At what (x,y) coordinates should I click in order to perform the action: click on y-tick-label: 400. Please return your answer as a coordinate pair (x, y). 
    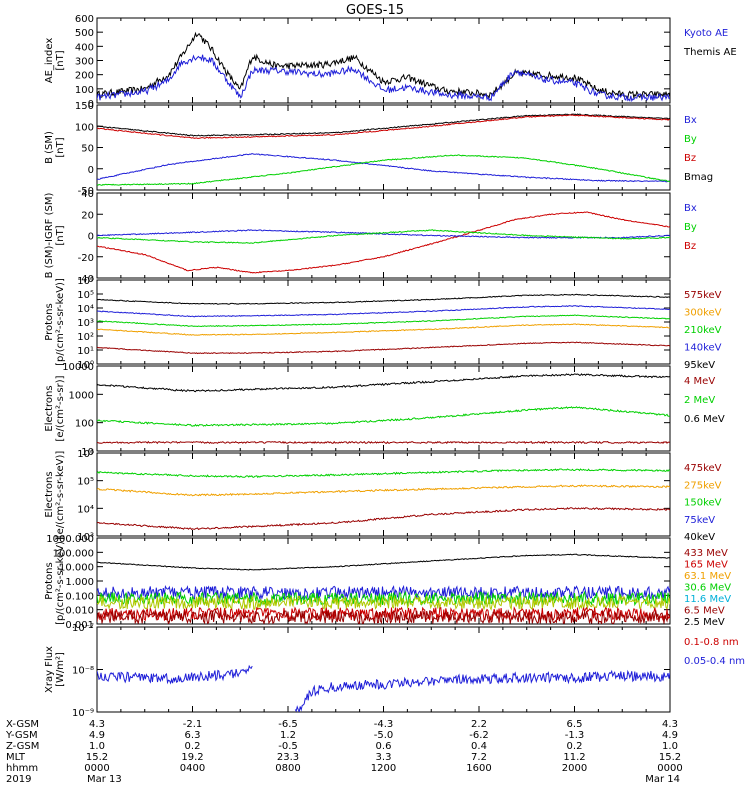
    Looking at the image, I should click on (84, 47).